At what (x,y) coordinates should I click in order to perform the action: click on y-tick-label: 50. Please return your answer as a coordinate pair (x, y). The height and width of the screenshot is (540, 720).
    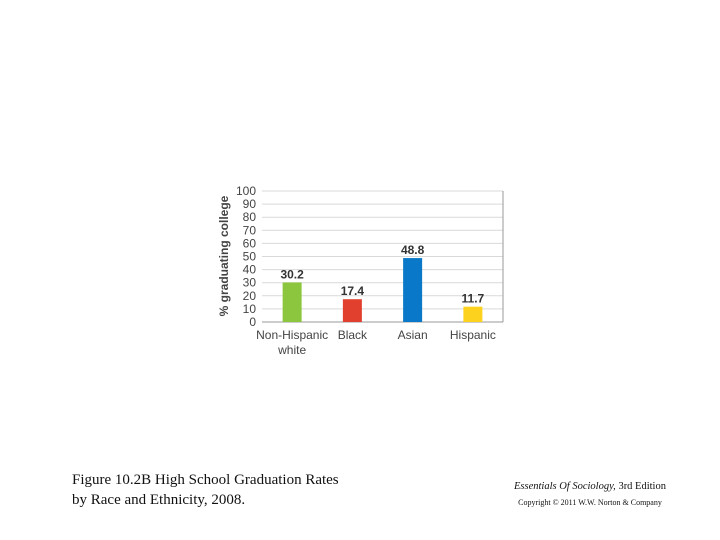
    Looking at the image, I should click on (250, 257).